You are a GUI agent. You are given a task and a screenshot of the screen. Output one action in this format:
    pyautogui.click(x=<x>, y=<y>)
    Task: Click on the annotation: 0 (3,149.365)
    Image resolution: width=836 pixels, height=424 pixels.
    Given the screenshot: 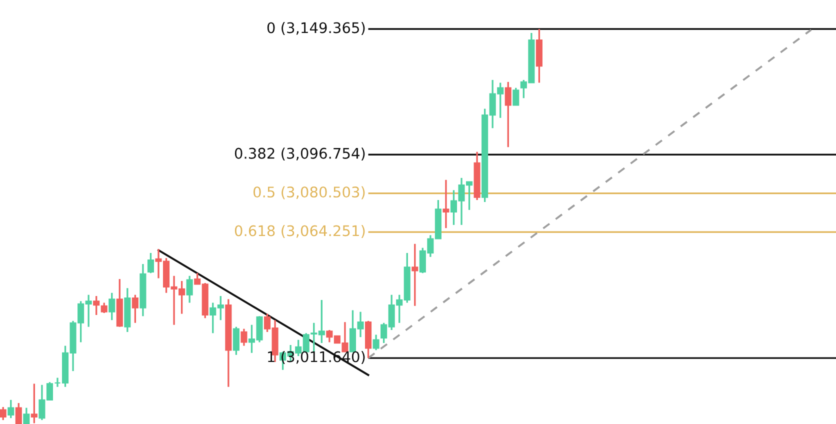 What is the action you would take?
    pyautogui.click(x=316, y=28)
    